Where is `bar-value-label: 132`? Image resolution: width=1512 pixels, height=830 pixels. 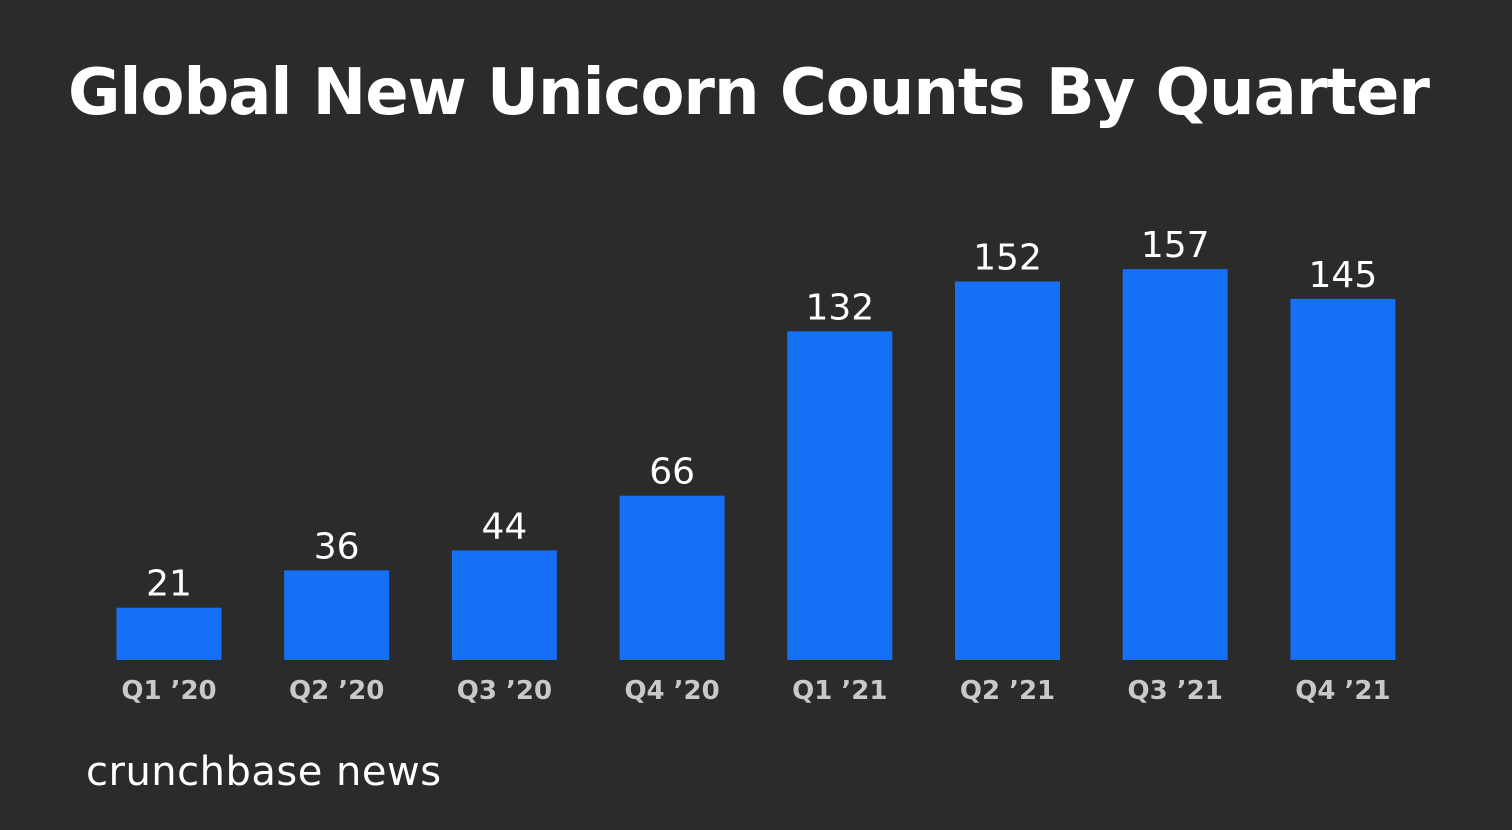
bar-value-label: 132 is located at coordinates (839, 307).